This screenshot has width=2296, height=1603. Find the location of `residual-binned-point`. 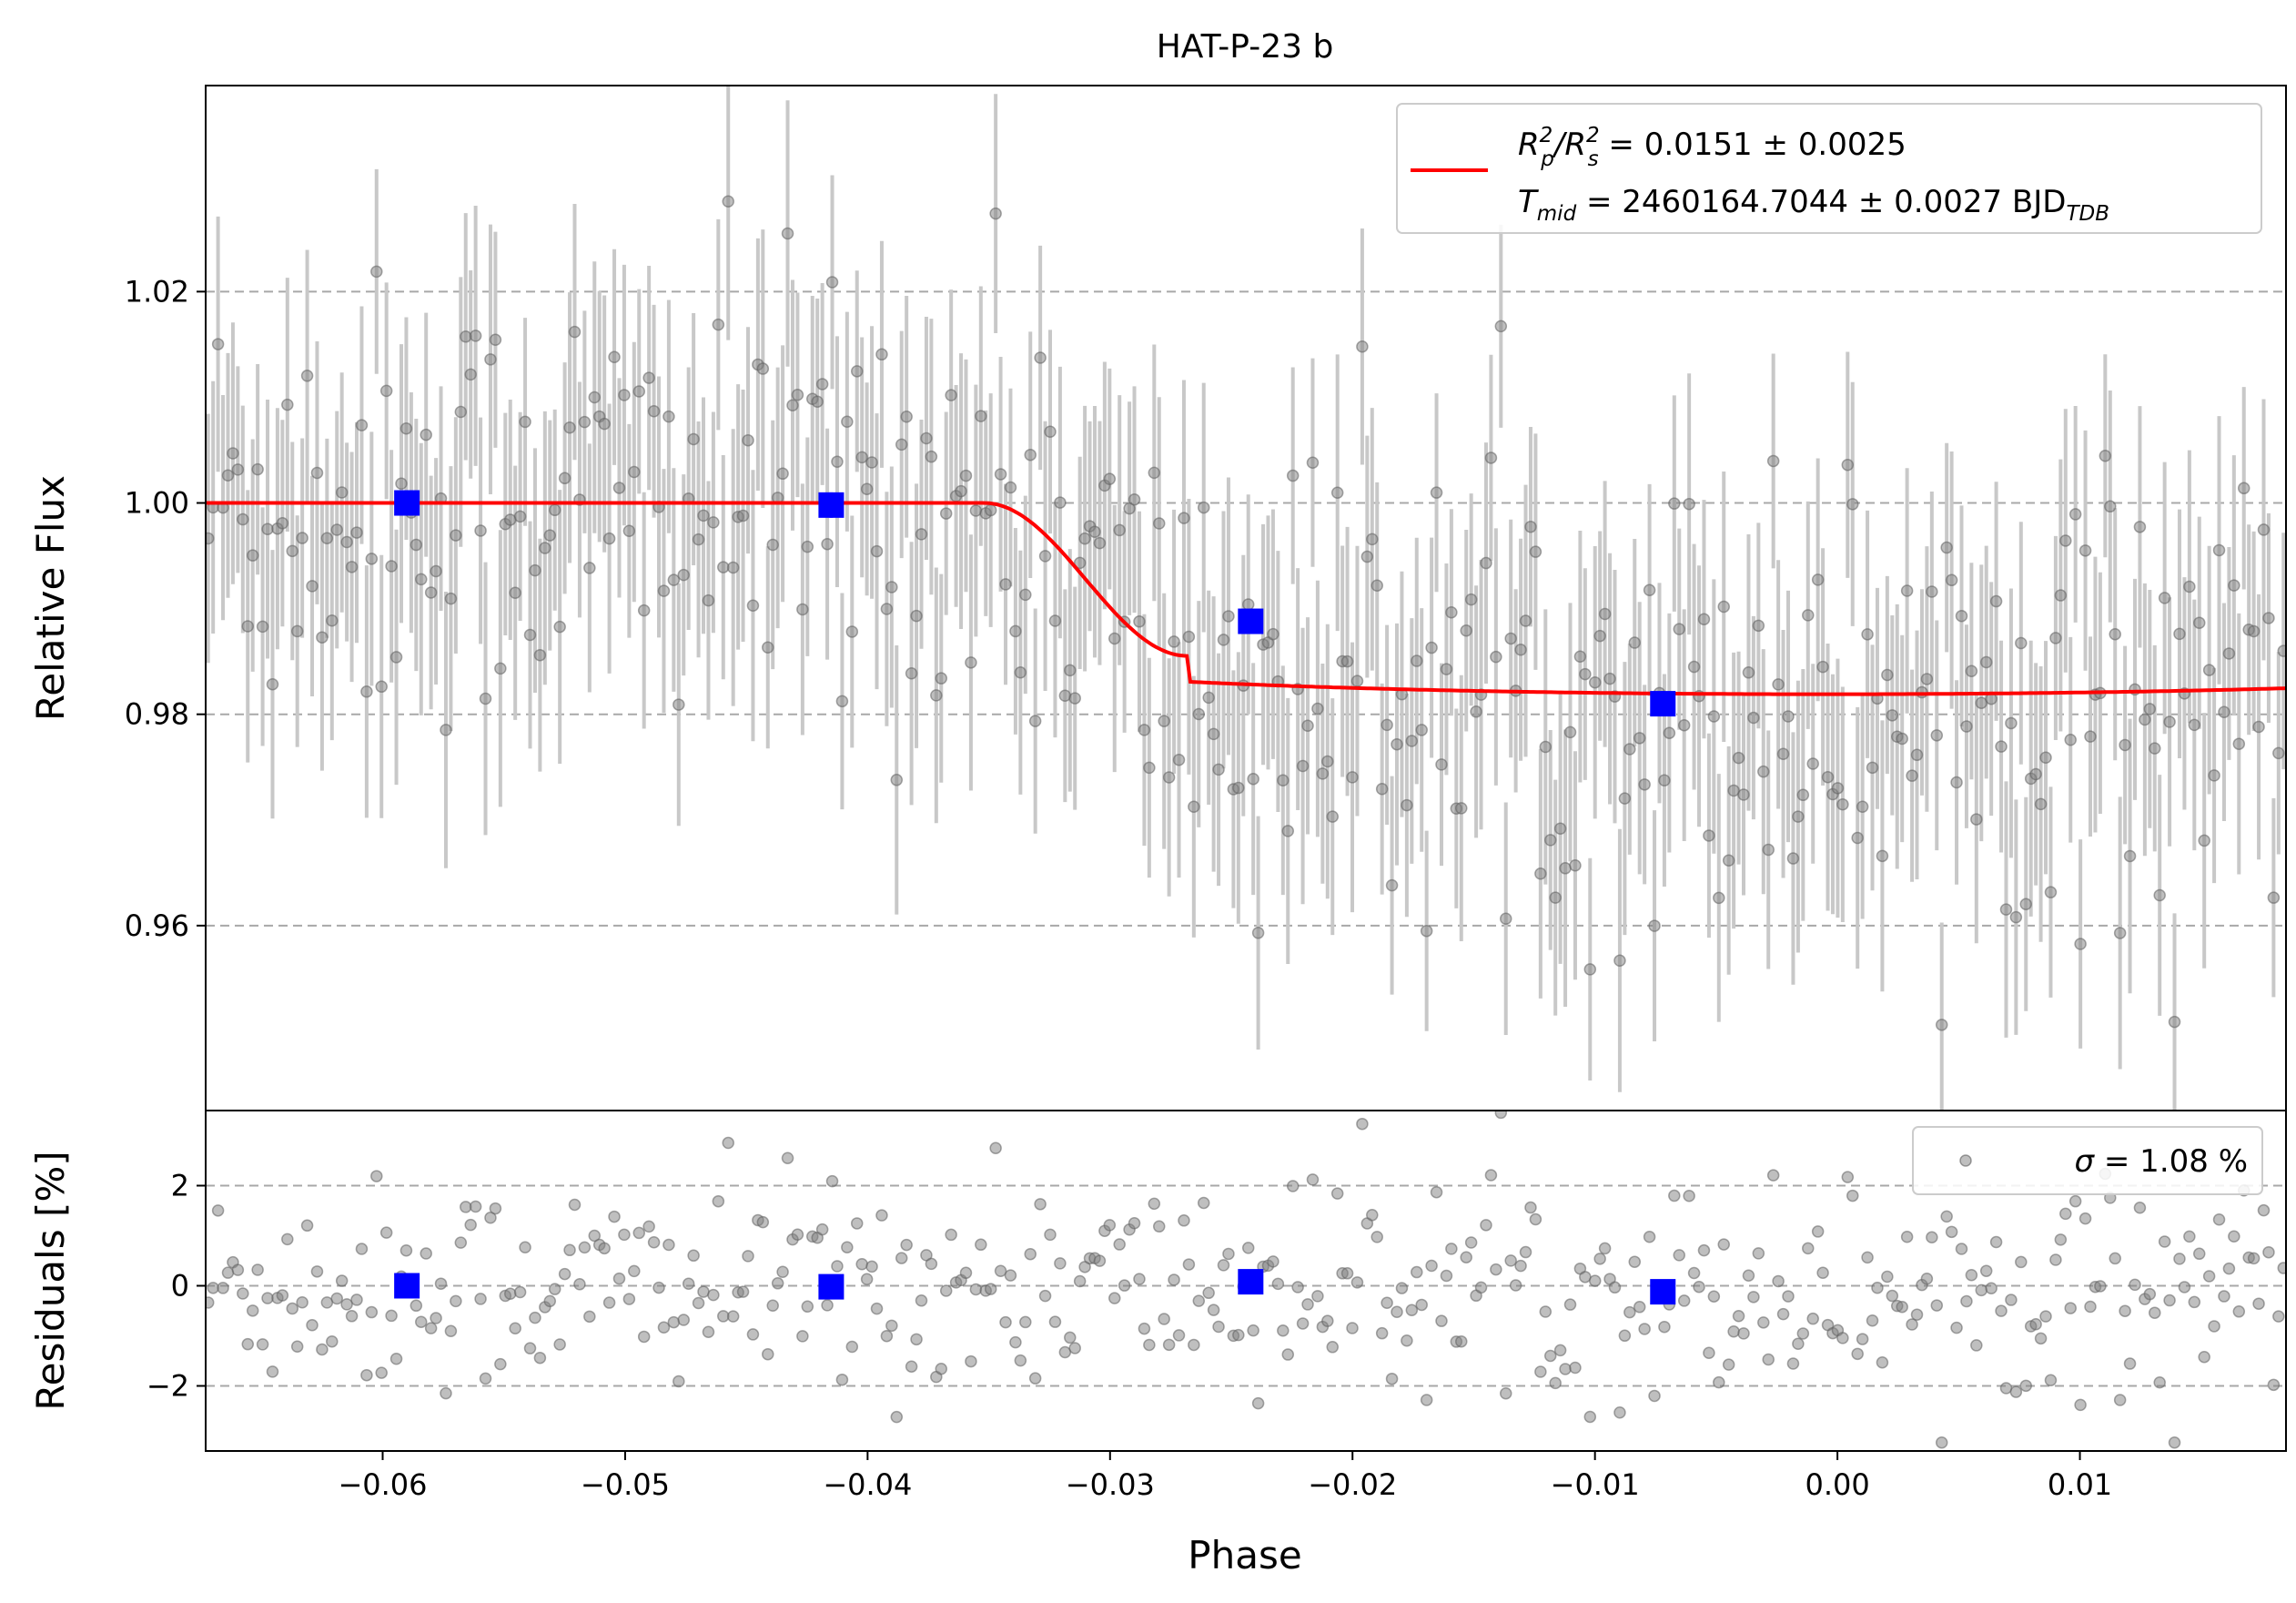

residual-binned-point is located at coordinates (407, 1286).